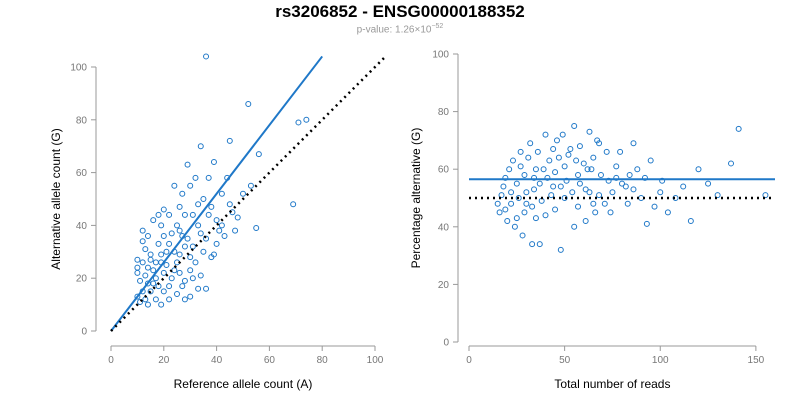 The image size is (800, 400). What do you see at coordinates (394, 30) in the screenshot?
I see `p-value-text: p-value: 1.26×10` at bounding box center [394, 30].